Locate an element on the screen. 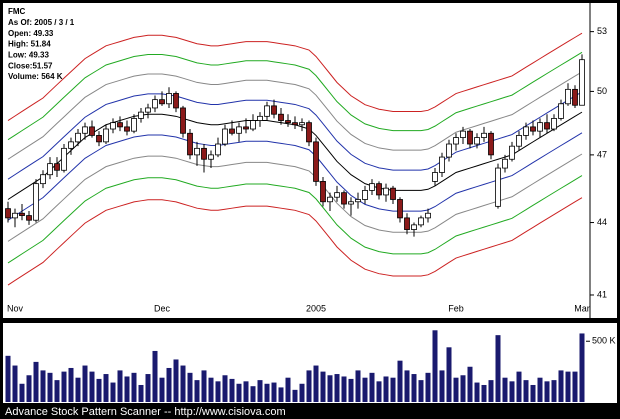  y-tick-label: 47 is located at coordinates (602, 154).